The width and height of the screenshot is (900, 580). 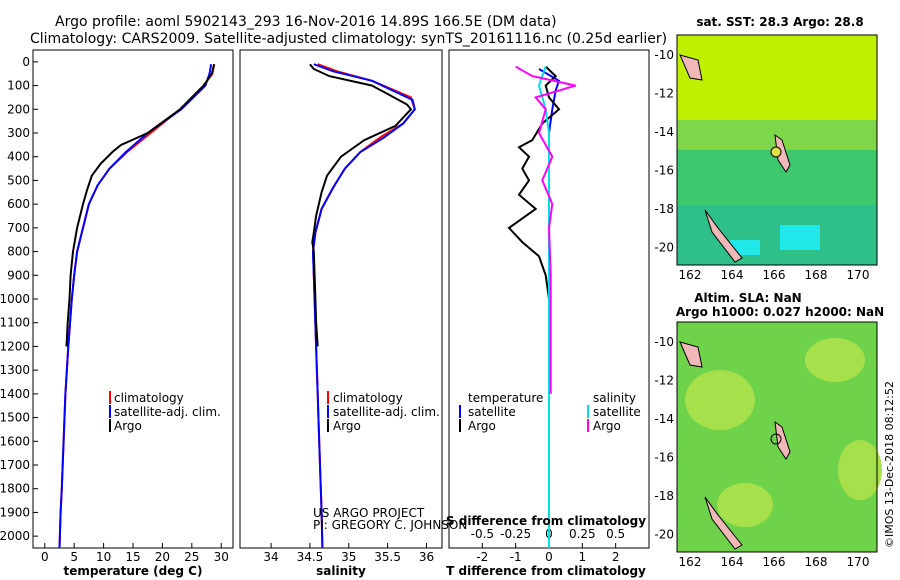 What do you see at coordinates (889, 464) in the screenshot?
I see `imos-stamp: ©IMOS 13-Dec-2018 08:12:52` at bounding box center [889, 464].